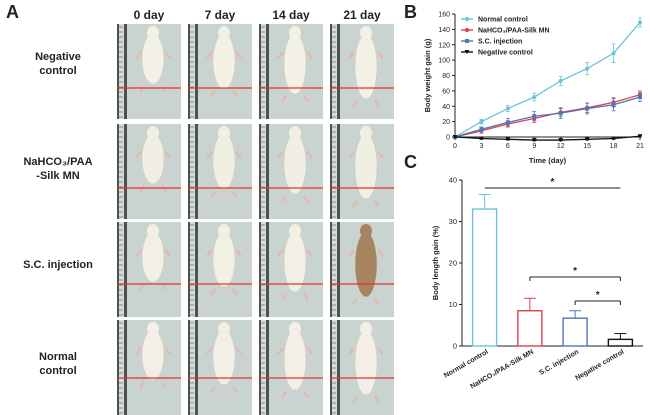 This screenshot has height=415, width=650. What do you see at coordinates (427, 75) in the screenshot?
I see `y-axis-title: Body weight gain (g)` at bounding box center [427, 75].